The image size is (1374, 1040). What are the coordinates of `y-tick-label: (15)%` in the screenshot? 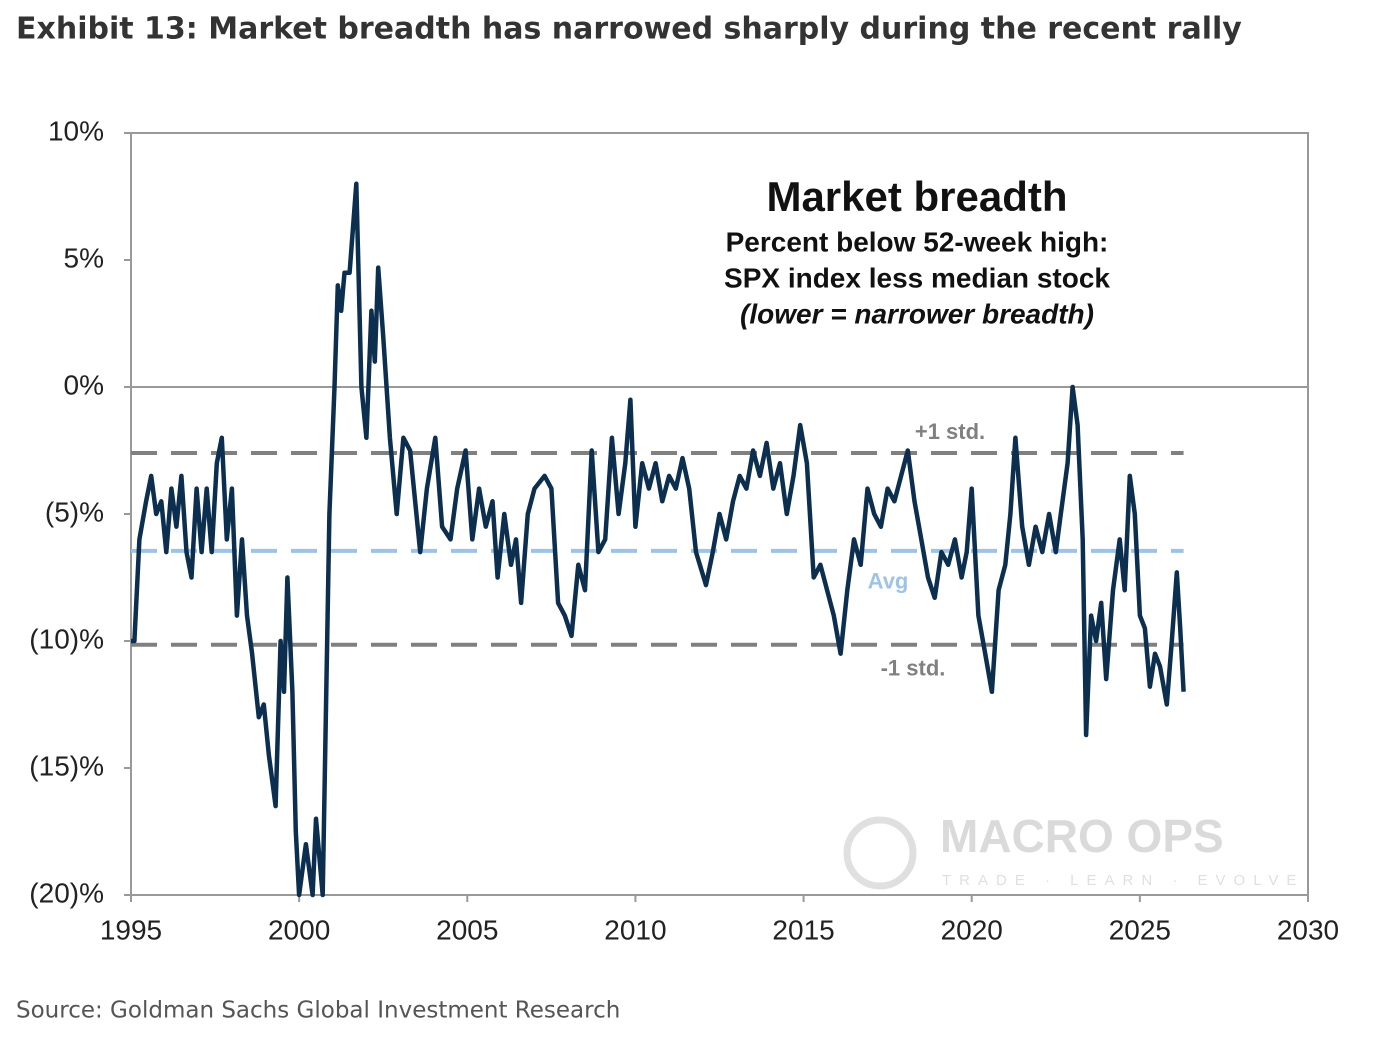 It's located at (66, 765).